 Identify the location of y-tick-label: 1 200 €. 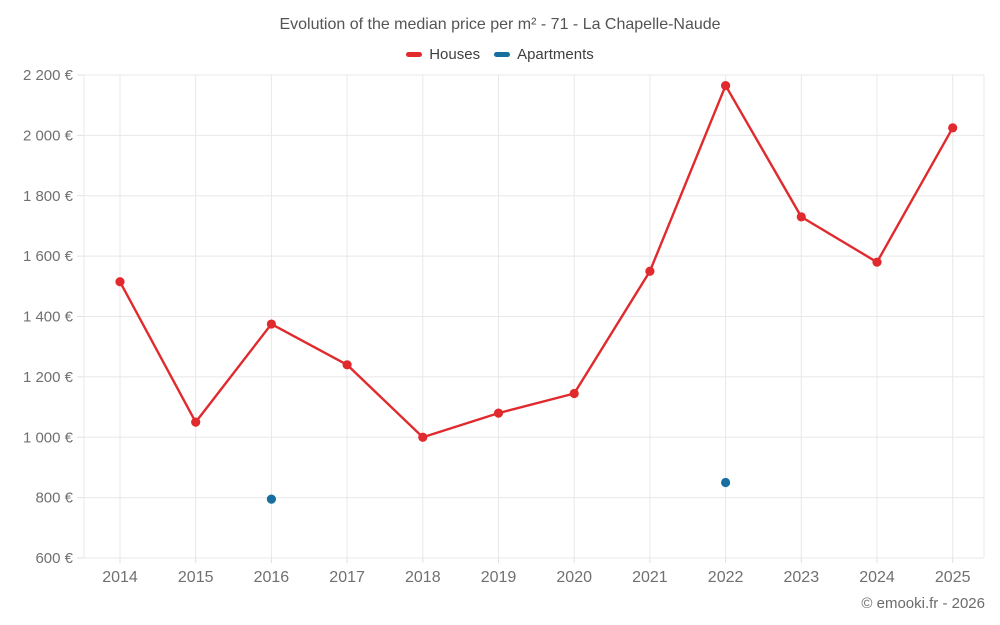
(48, 377).